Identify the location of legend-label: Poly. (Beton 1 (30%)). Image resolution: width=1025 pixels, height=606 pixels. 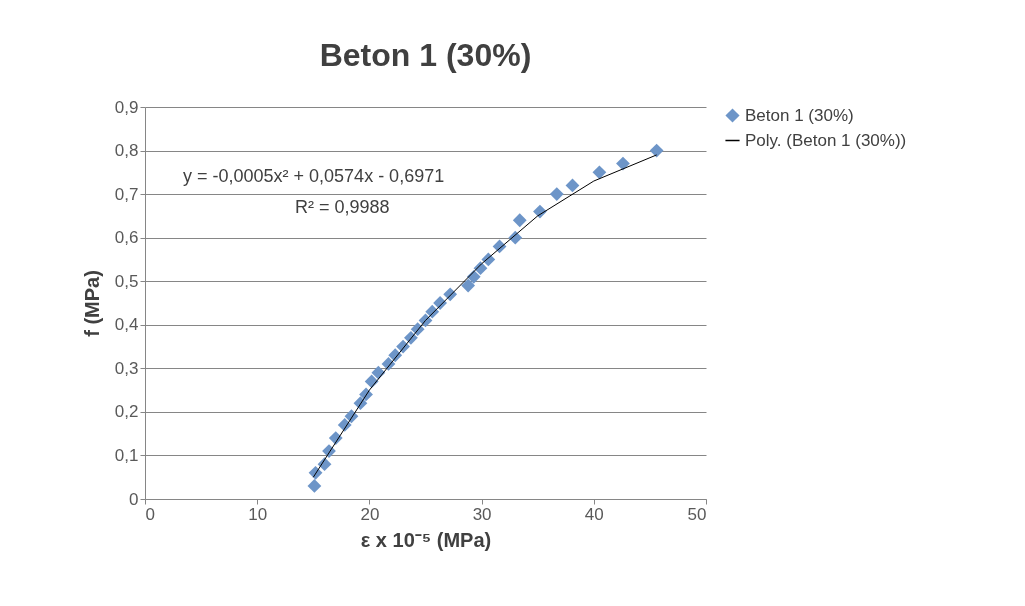
(826, 140).